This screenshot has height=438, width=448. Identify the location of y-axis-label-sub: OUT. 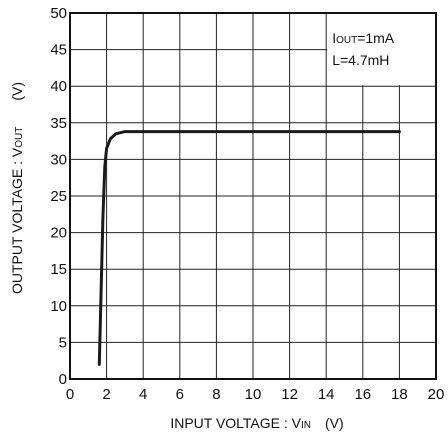
(19, 137).